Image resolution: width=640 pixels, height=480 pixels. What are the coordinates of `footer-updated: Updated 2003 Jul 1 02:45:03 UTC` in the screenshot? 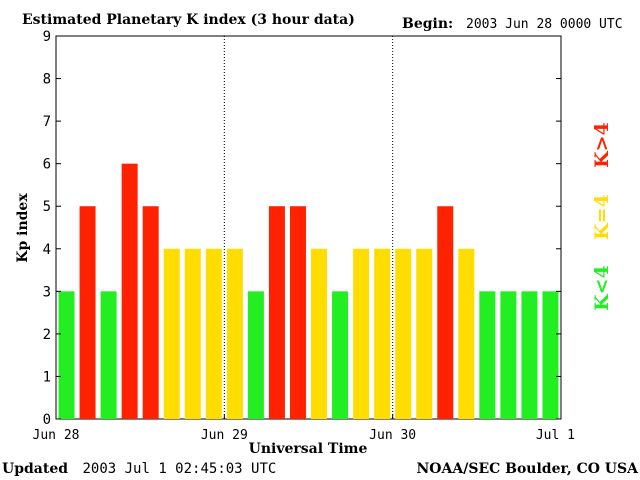 It's located at (139, 469).